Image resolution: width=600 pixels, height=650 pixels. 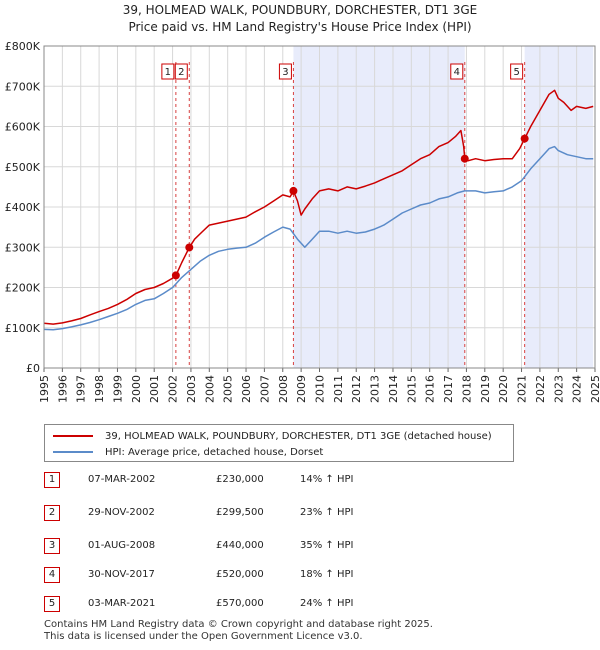 What do you see at coordinates (320, 389) in the screenshot?
I see `x-tick-label: 2010` at bounding box center [320, 389].